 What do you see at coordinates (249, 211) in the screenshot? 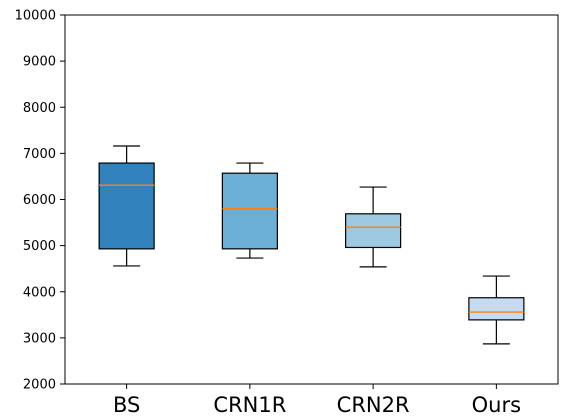
I see `box-crn1r` at bounding box center [249, 211].